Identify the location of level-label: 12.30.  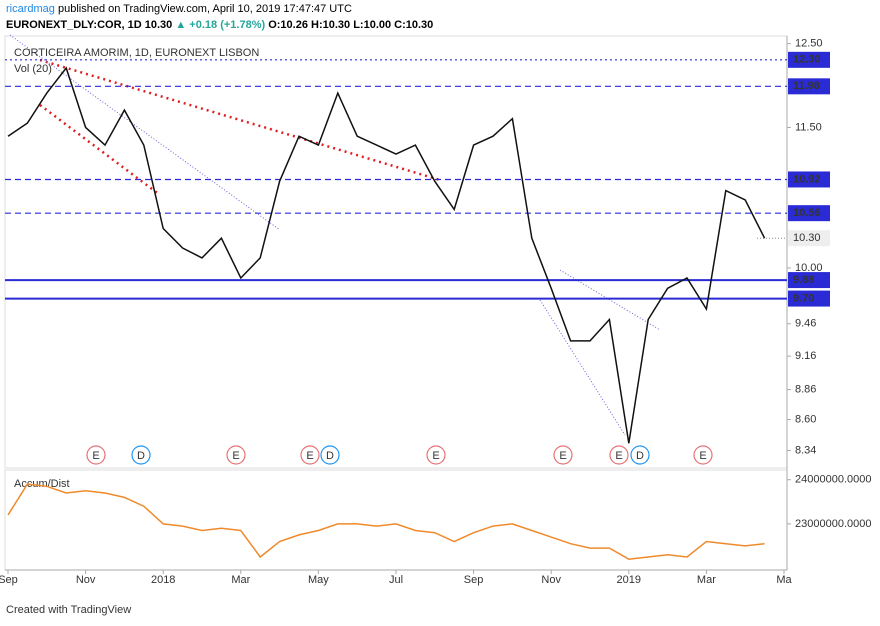
(807, 60).